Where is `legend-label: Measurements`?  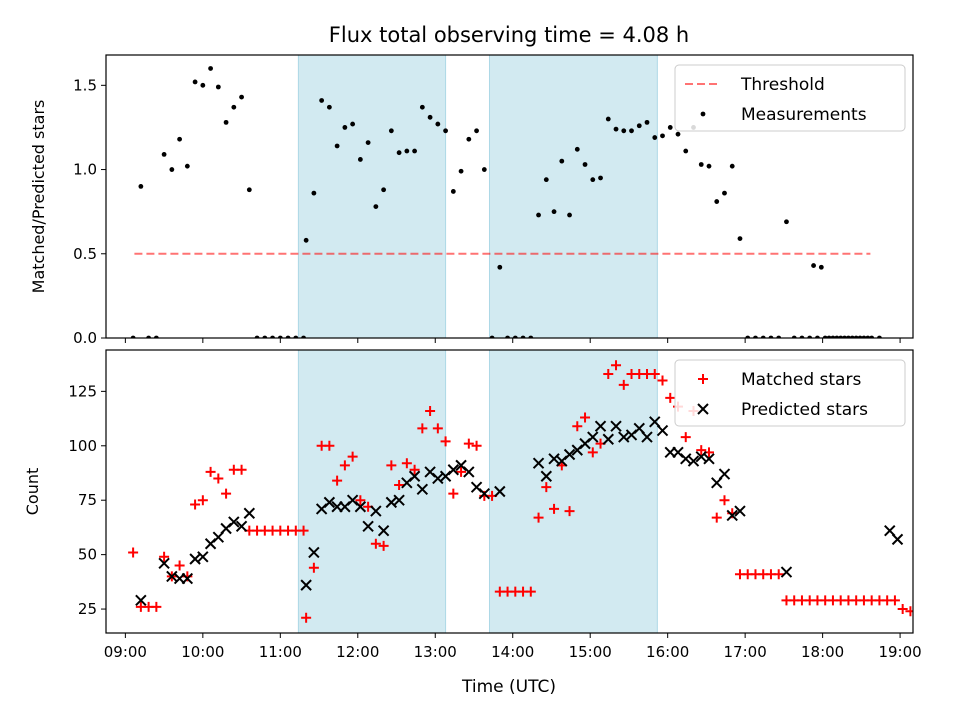 legend-label: Measurements is located at coordinates (804, 115).